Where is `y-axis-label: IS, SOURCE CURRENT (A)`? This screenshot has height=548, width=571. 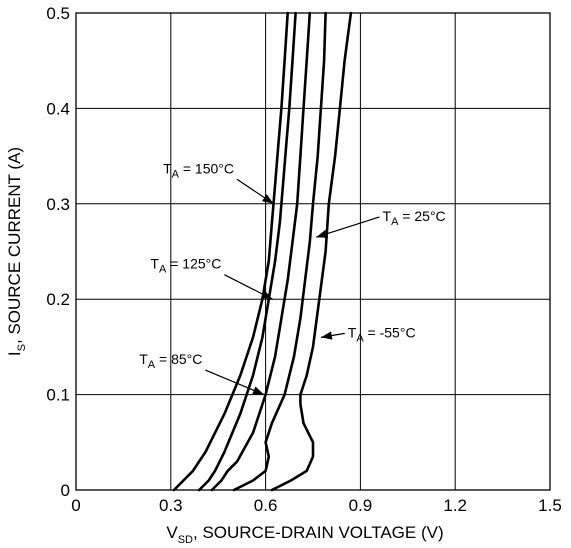 y-axis-label: IS, SOURCE CURRENT (A) is located at coordinates (16, 251).